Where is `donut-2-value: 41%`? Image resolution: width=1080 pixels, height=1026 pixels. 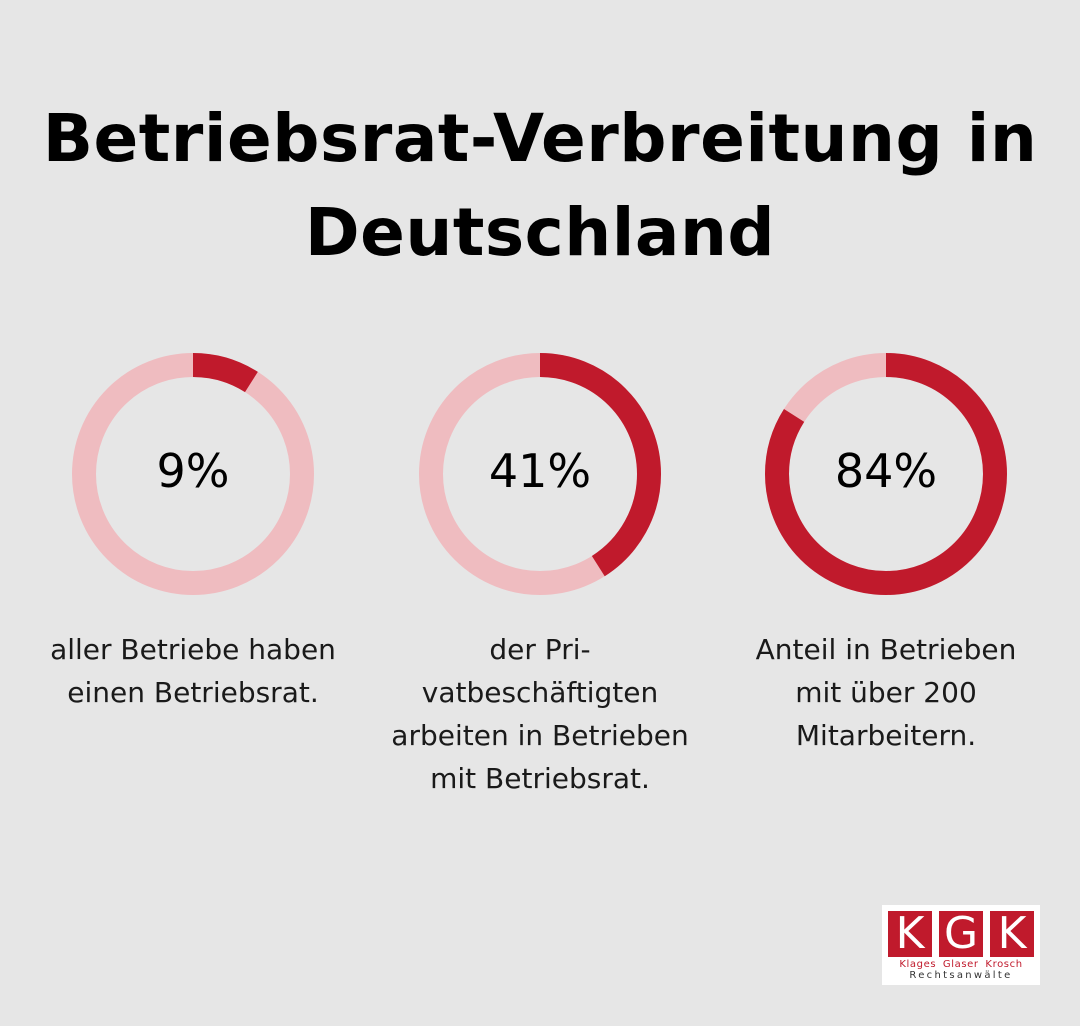
donut-2-value: 41% is located at coordinates (540, 471).